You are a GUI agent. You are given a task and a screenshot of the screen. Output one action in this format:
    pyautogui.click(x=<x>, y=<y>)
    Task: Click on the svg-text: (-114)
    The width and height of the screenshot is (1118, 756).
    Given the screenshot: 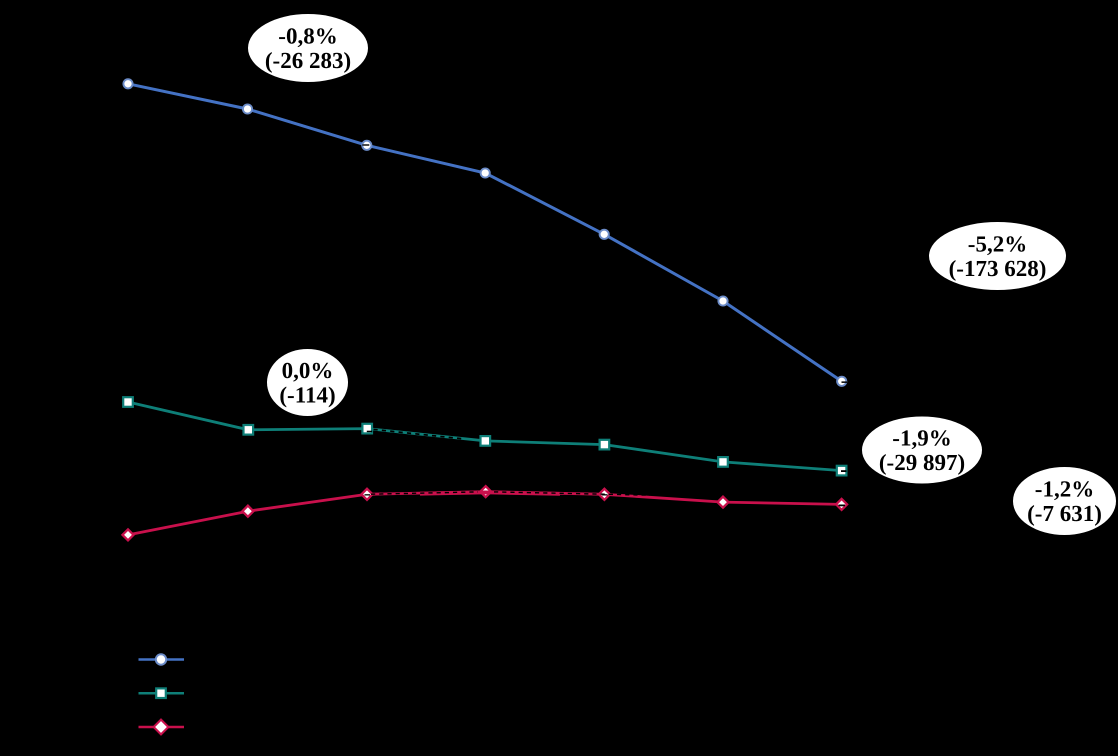 What is the action you would take?
    pyautogui.click(x=307, y=394)
    